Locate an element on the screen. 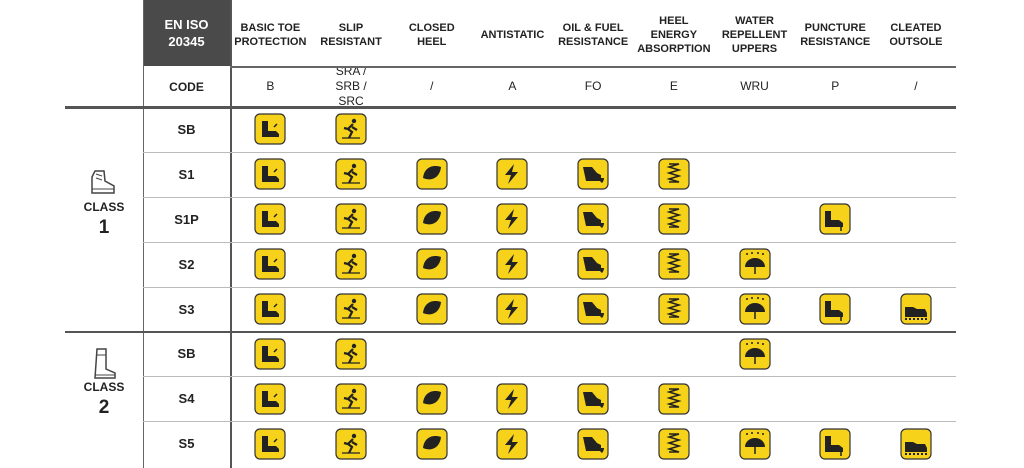 This screenshot has width=1024, height=468. code-header: CODE is located at coordinates (186, 86).